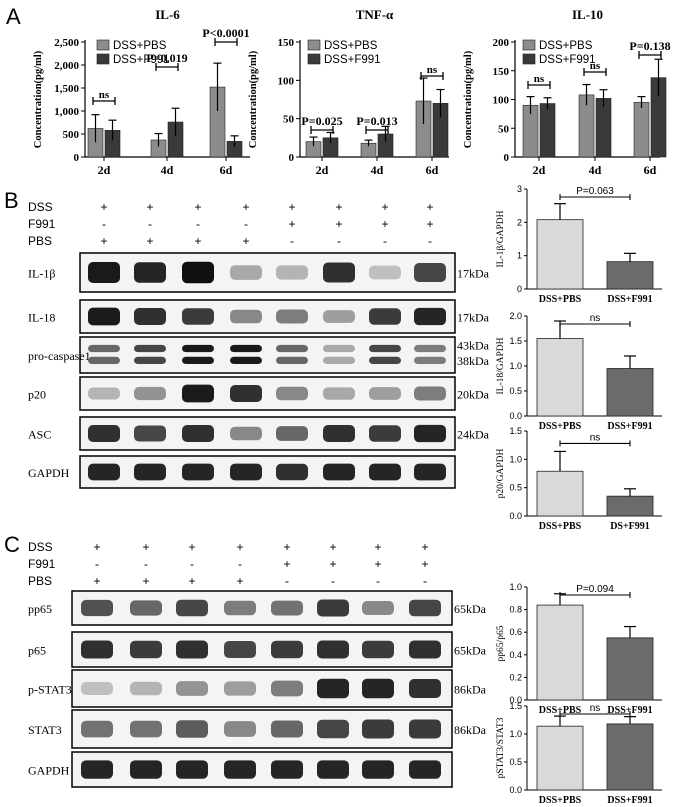  What do you see at coordinates (376, 121) in the screenshot?
I see `significance-label: P=0.013` at bounding box center [376, 121].